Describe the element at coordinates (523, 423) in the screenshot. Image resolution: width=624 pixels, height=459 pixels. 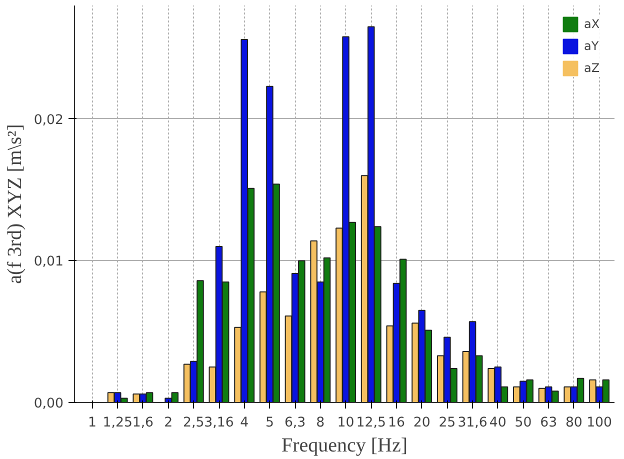
I see `x-tick-label: 50` at that location.